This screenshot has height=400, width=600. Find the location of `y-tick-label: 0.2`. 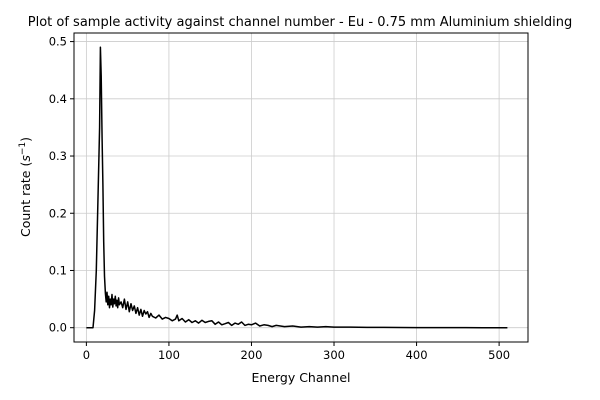

y-tick-label: 0.2 is located at coordinates (58, 213).